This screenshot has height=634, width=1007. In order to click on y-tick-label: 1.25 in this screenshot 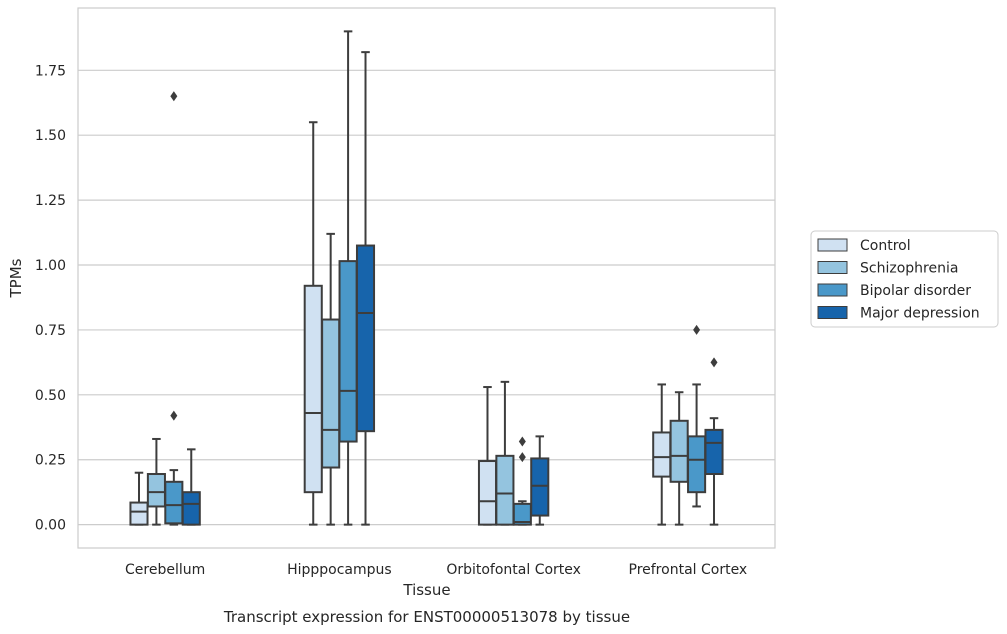, I will do `click(50, 201)`.